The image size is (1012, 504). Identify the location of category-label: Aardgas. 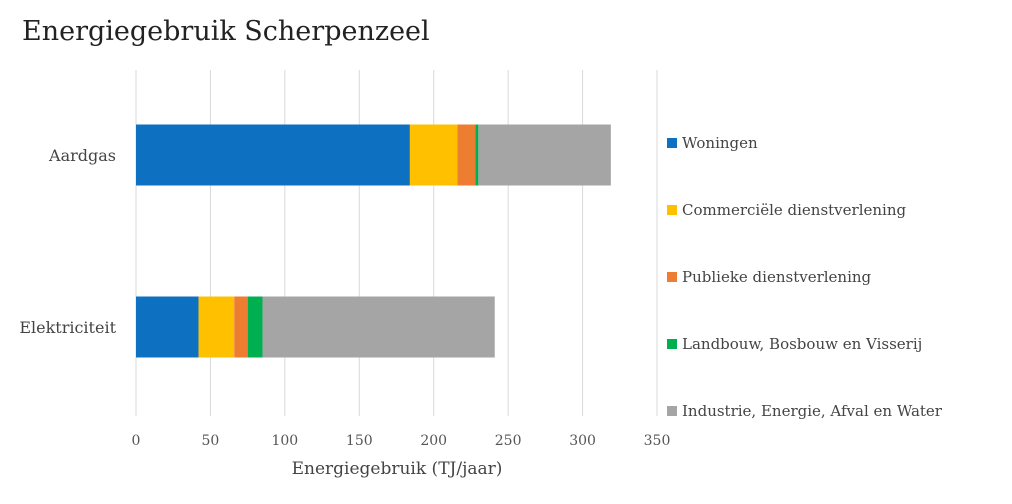
(82, 155).